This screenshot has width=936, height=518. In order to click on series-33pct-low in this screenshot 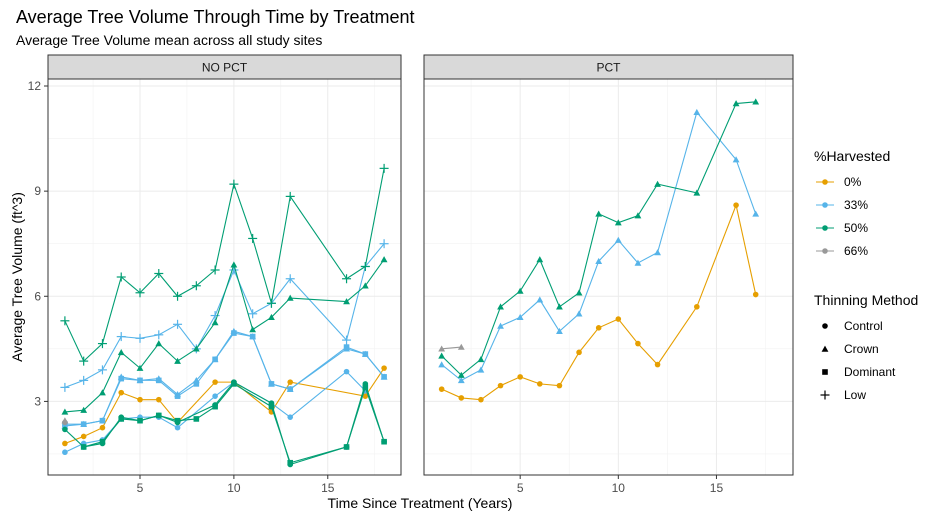, I will do `click(224, 315)`.